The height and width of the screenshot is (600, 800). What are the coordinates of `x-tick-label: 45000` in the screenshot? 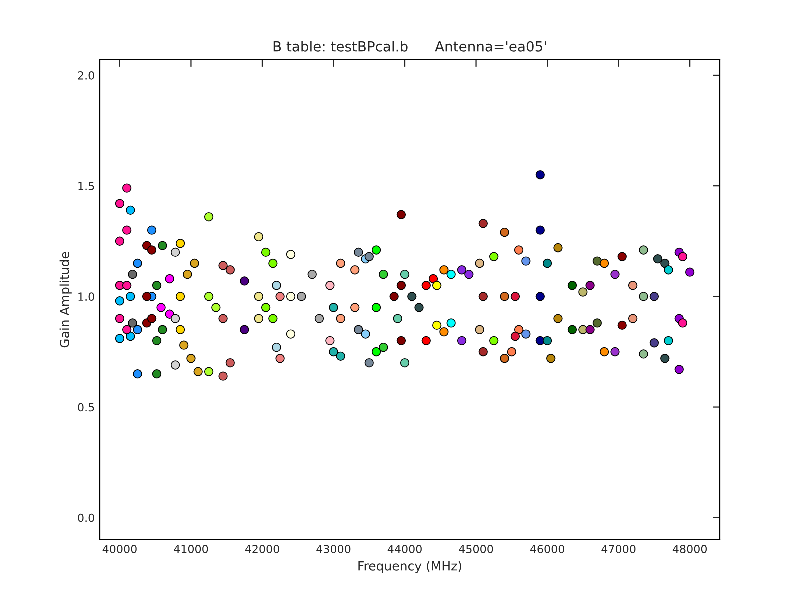 It's located at (476, 549).